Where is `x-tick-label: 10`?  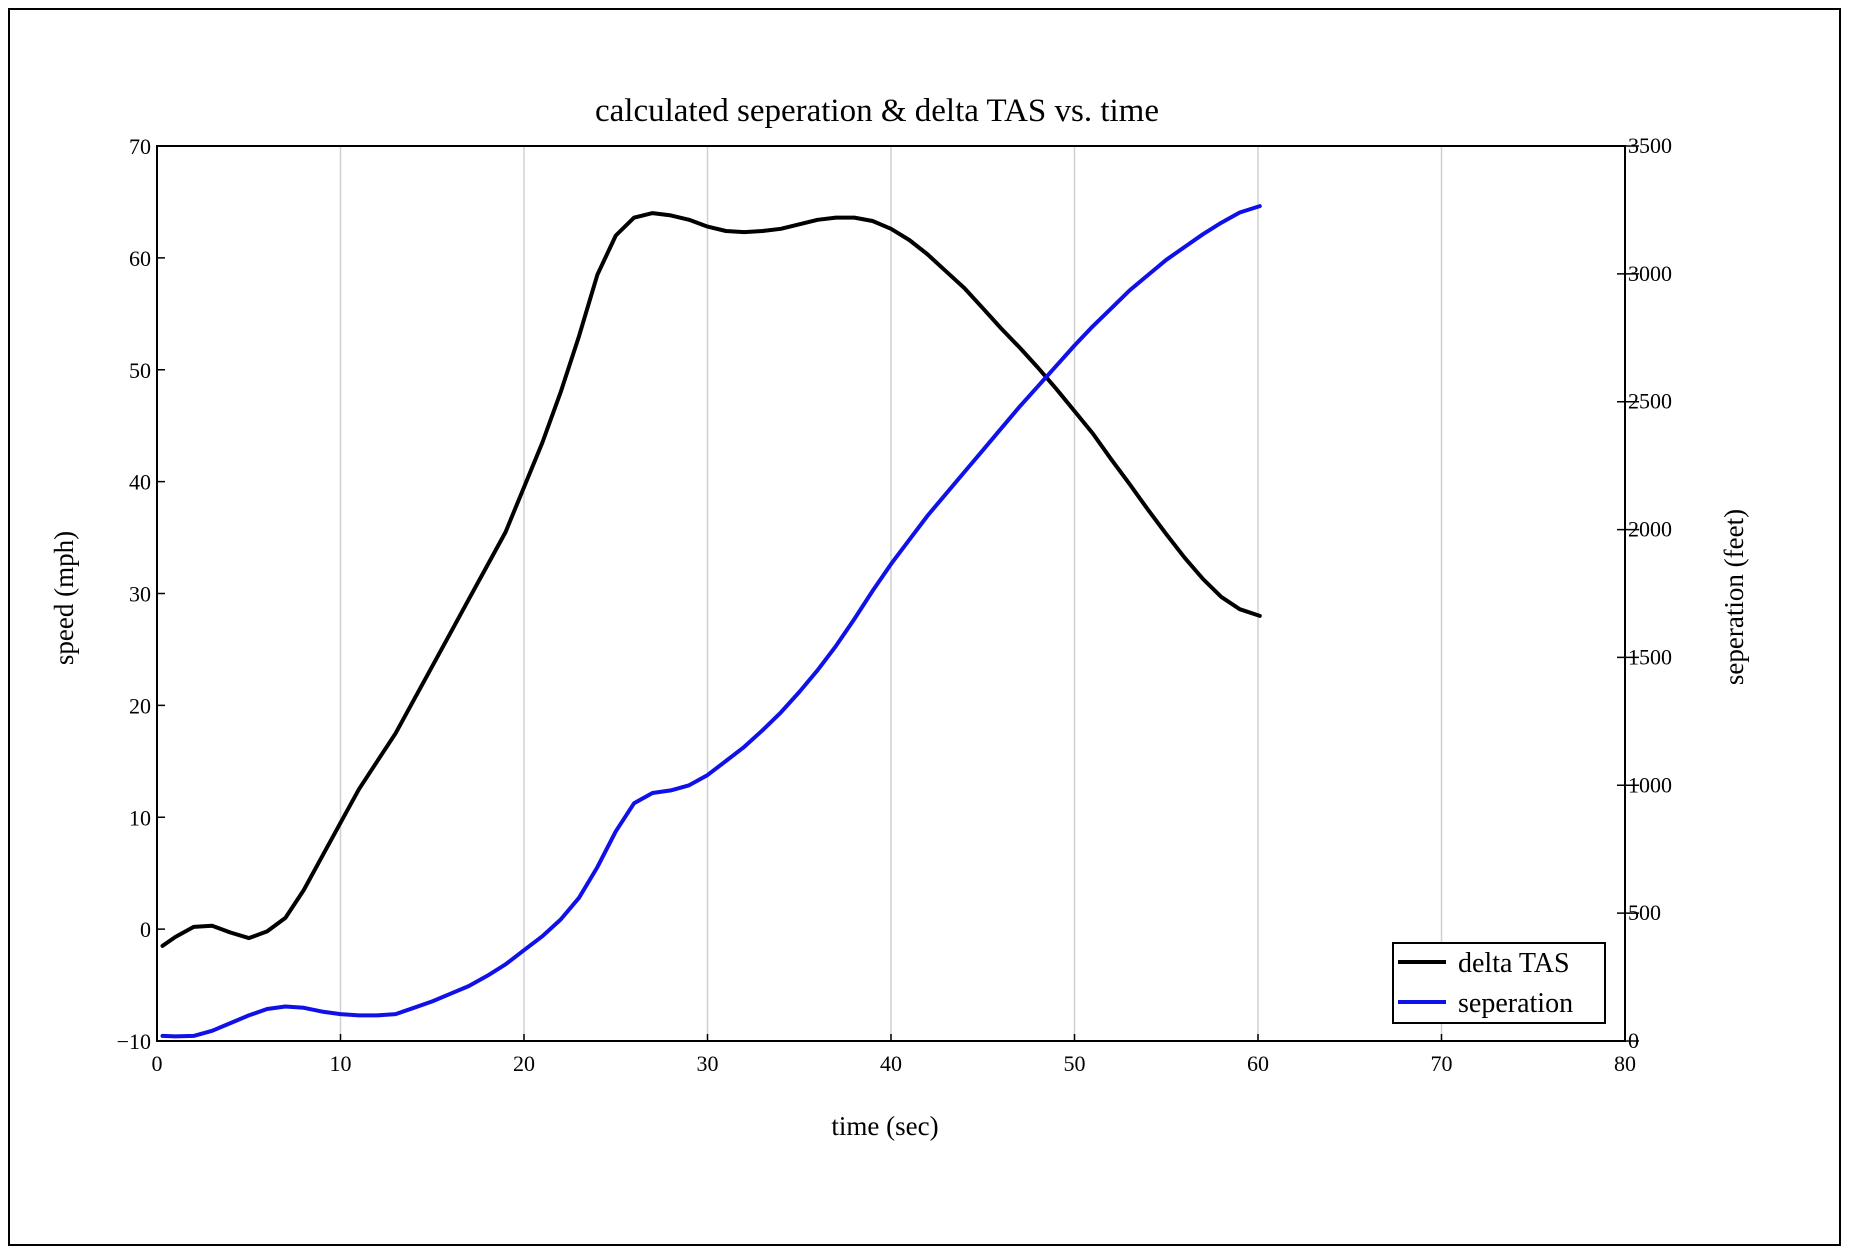 x-tick-label: 10 is located at coordinates (341, 1063).